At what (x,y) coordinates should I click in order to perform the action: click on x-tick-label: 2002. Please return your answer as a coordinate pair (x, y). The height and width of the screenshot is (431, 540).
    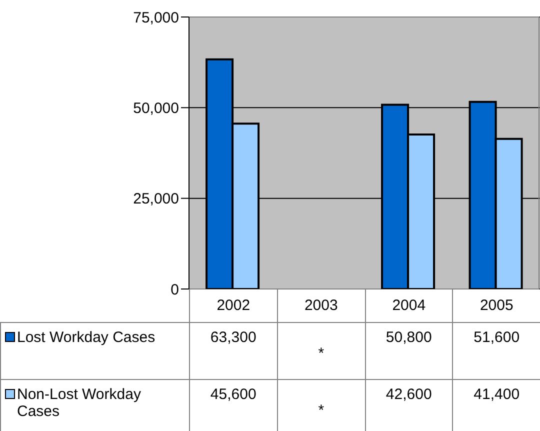
    Looking at the image, I should click on (234, 305).